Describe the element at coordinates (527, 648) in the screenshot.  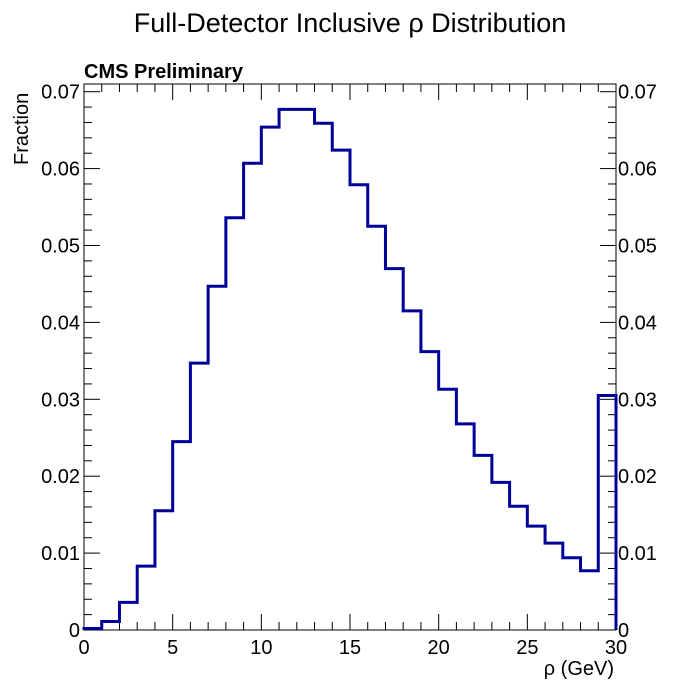
I see `x-tick-label: 25` at that location.